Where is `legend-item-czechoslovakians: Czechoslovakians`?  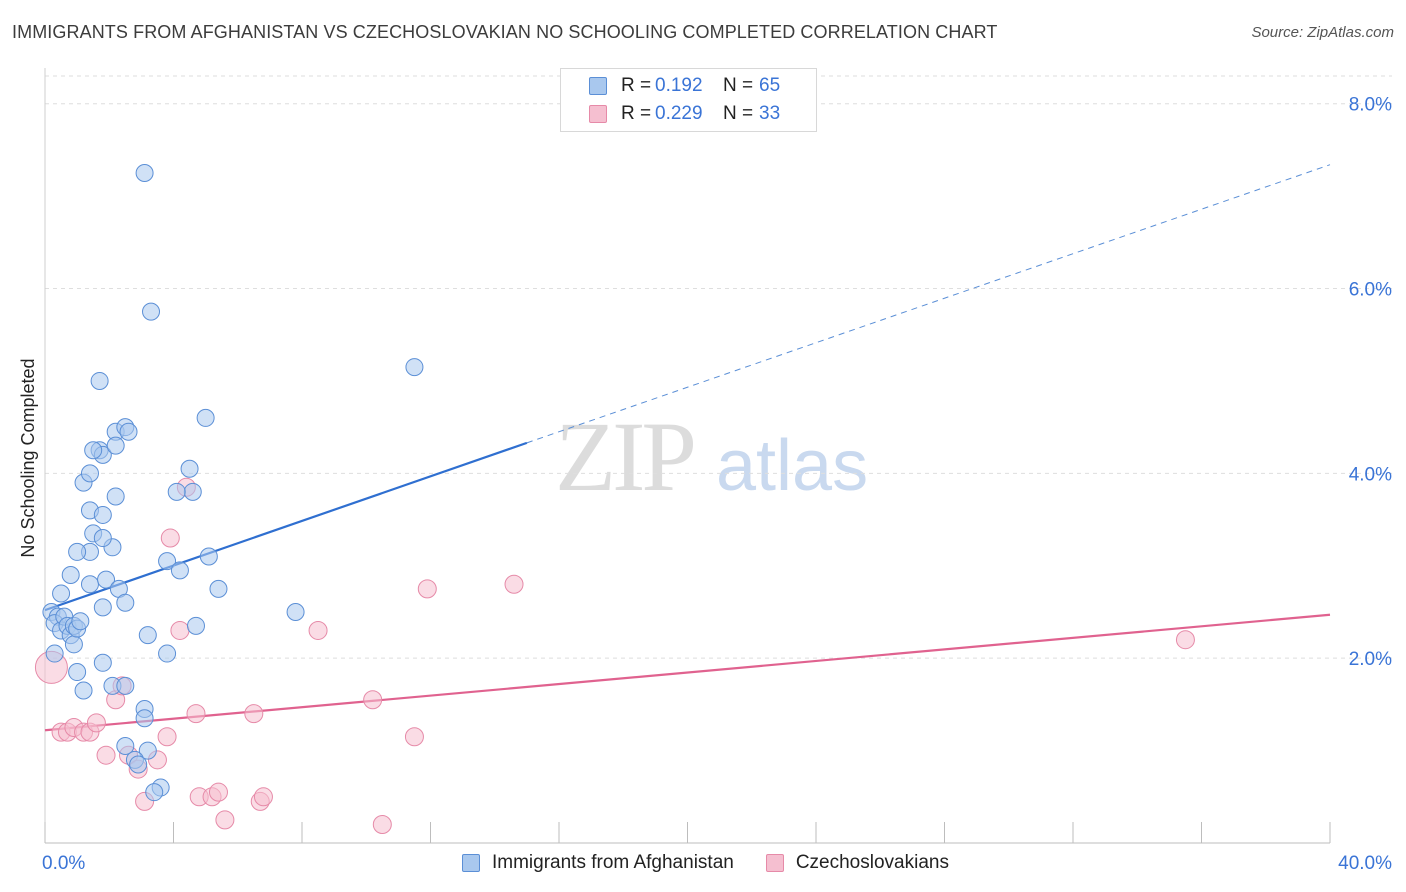
legend-item-czechoslovakians: Czechoslovakians is located at coordinates (857, 863).